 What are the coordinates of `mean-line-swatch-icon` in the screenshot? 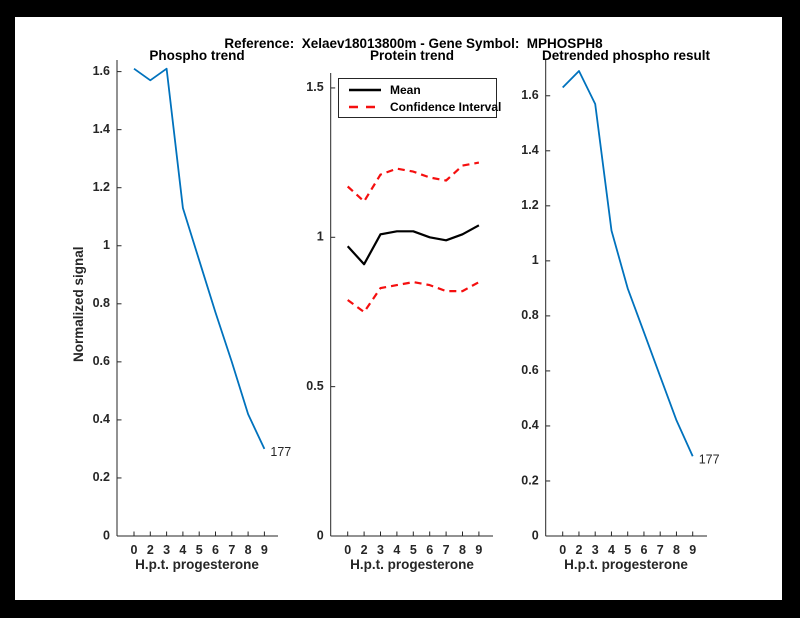 It's located at (365, 90).